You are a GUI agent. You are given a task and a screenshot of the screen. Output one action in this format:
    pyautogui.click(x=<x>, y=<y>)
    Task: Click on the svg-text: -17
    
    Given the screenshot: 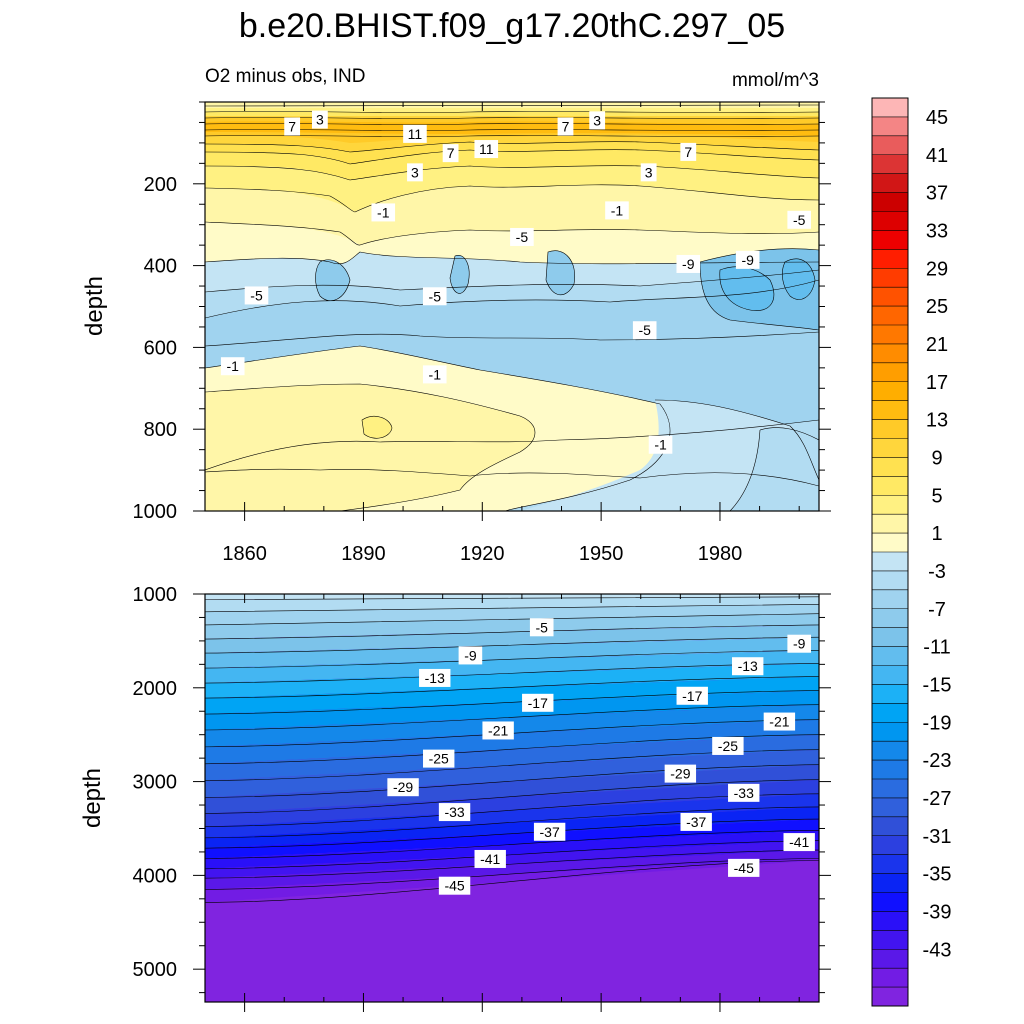 What is the action you would take?
    pyautogui.click(x=538, y=703)
    